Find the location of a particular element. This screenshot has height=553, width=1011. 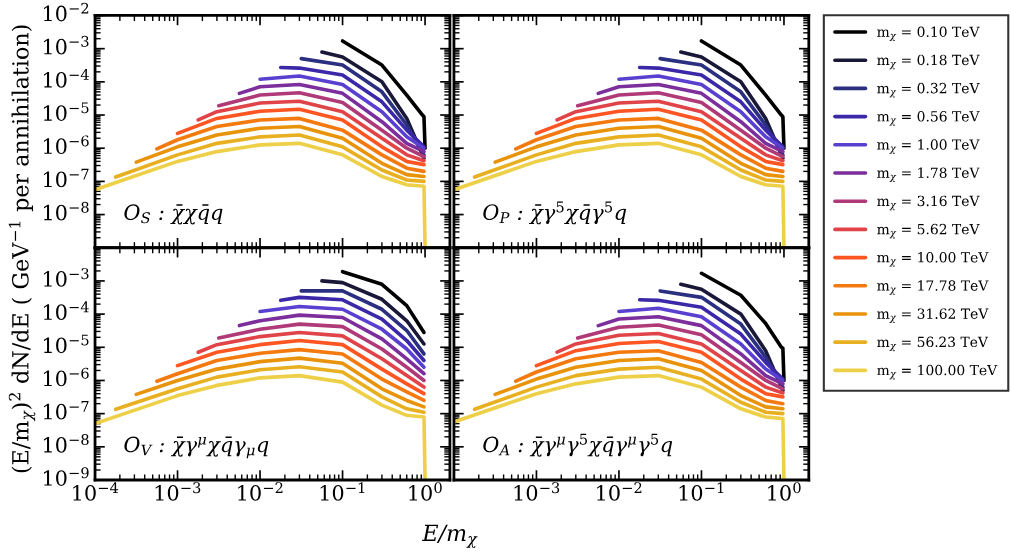

legend-label: m$_{χ}$ = 1.78 TeV is located at coordinates (928, 175).